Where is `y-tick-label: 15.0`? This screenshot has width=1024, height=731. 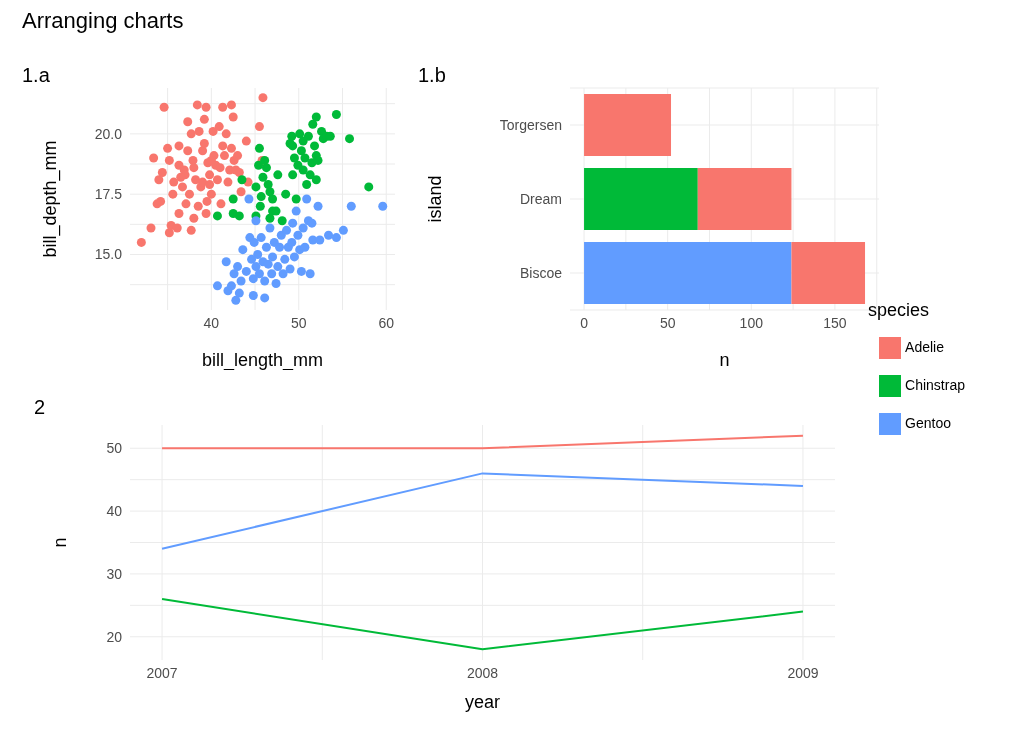 y-tick-label: 15.0 is located at coordinates (108, 254).